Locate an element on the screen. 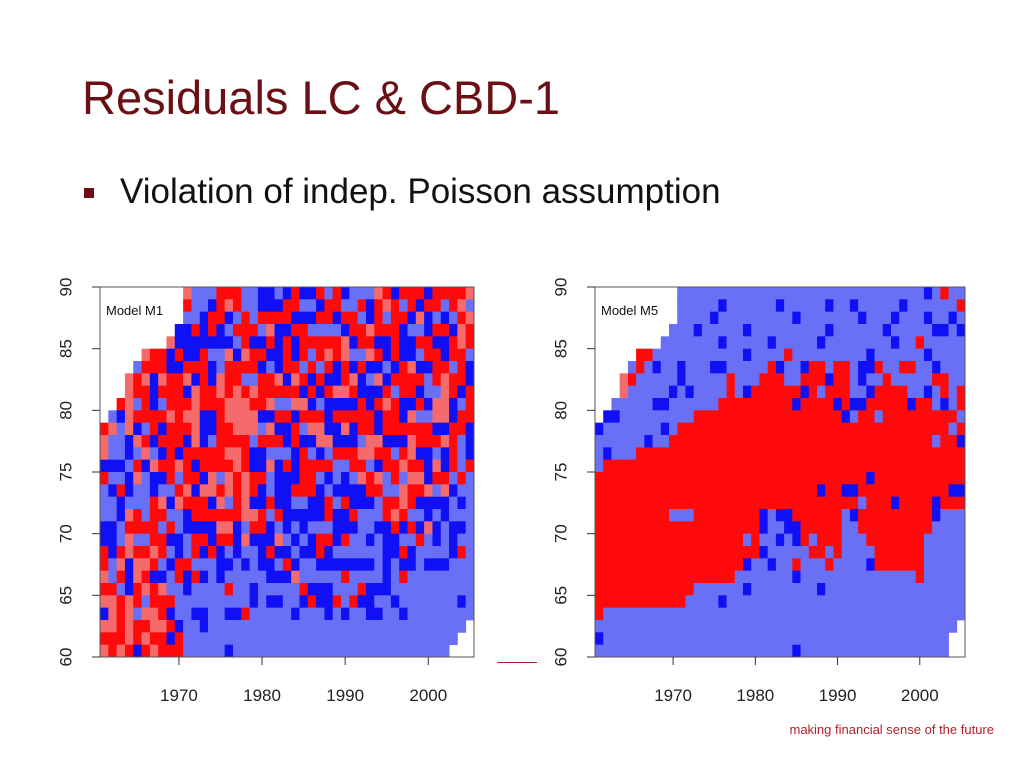 The height and width of the screenshot is (768, 1024). panel-label: Model M5 is located at coordinates (629, 310).